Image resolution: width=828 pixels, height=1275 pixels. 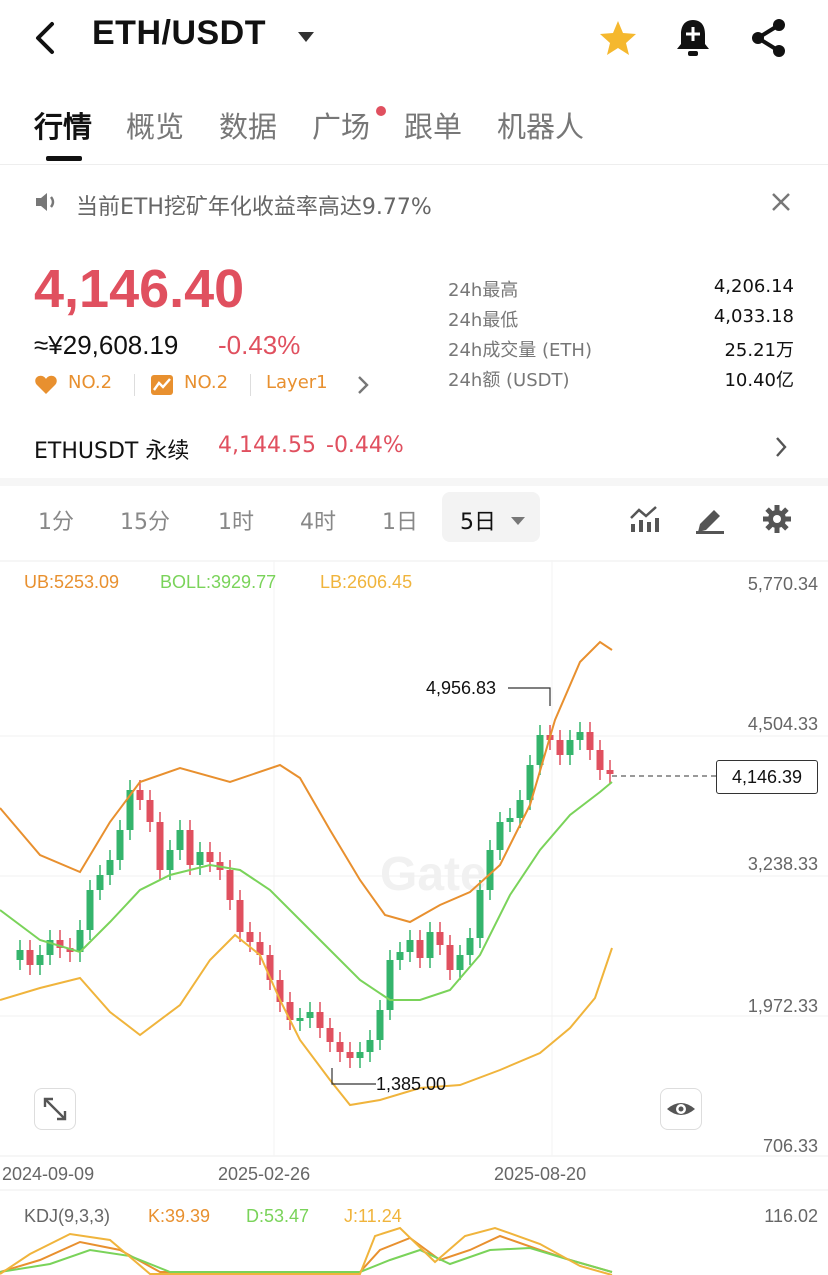 I want to click on close-icon, so click(x=781, y=202).